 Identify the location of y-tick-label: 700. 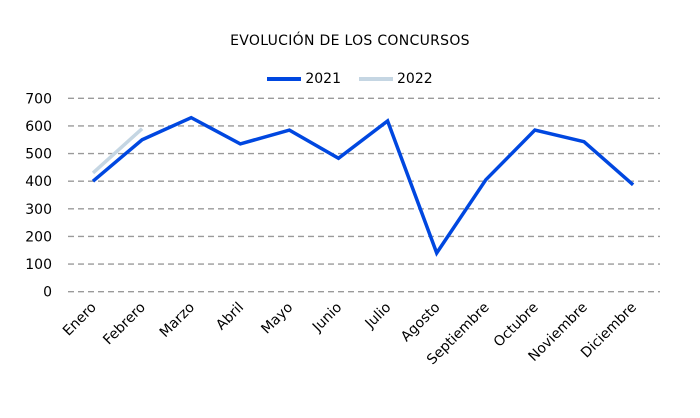
(38, 99).